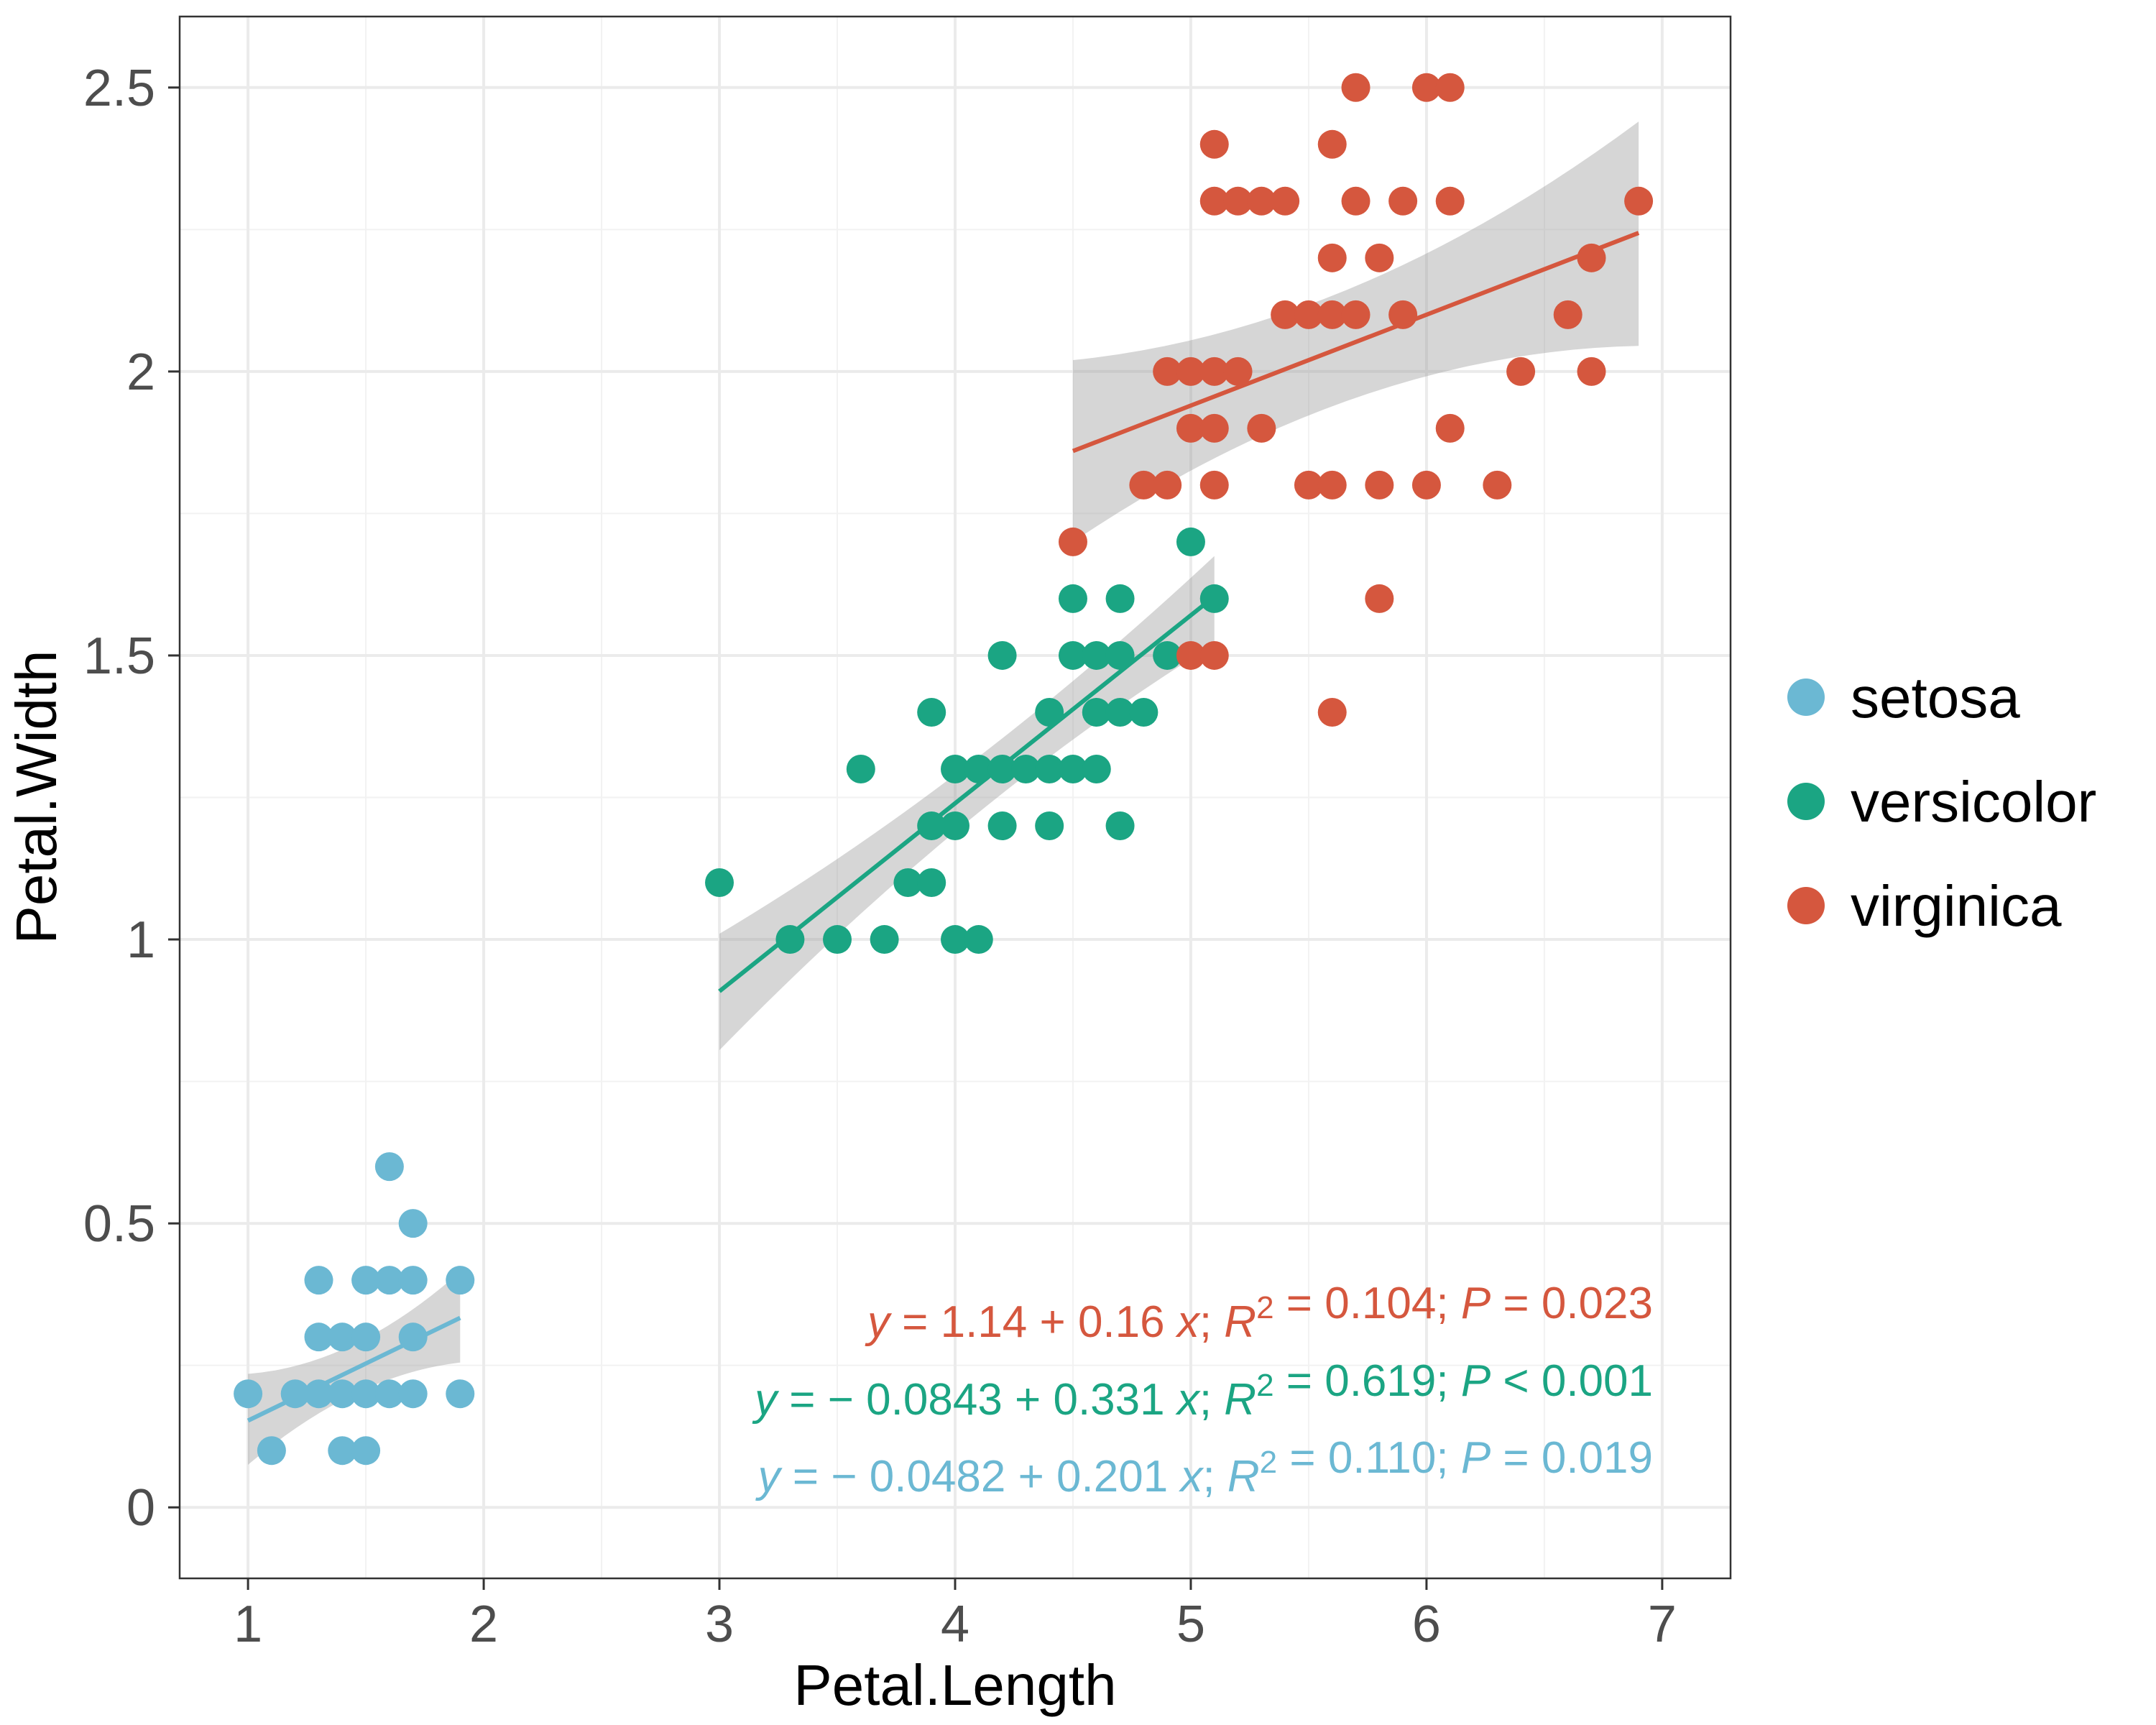 This screenshot has width=2156, height=1725. Describe the element at coordinates (140, 1508) in the screenshot. I see `y-tick-label: 0` at that location.